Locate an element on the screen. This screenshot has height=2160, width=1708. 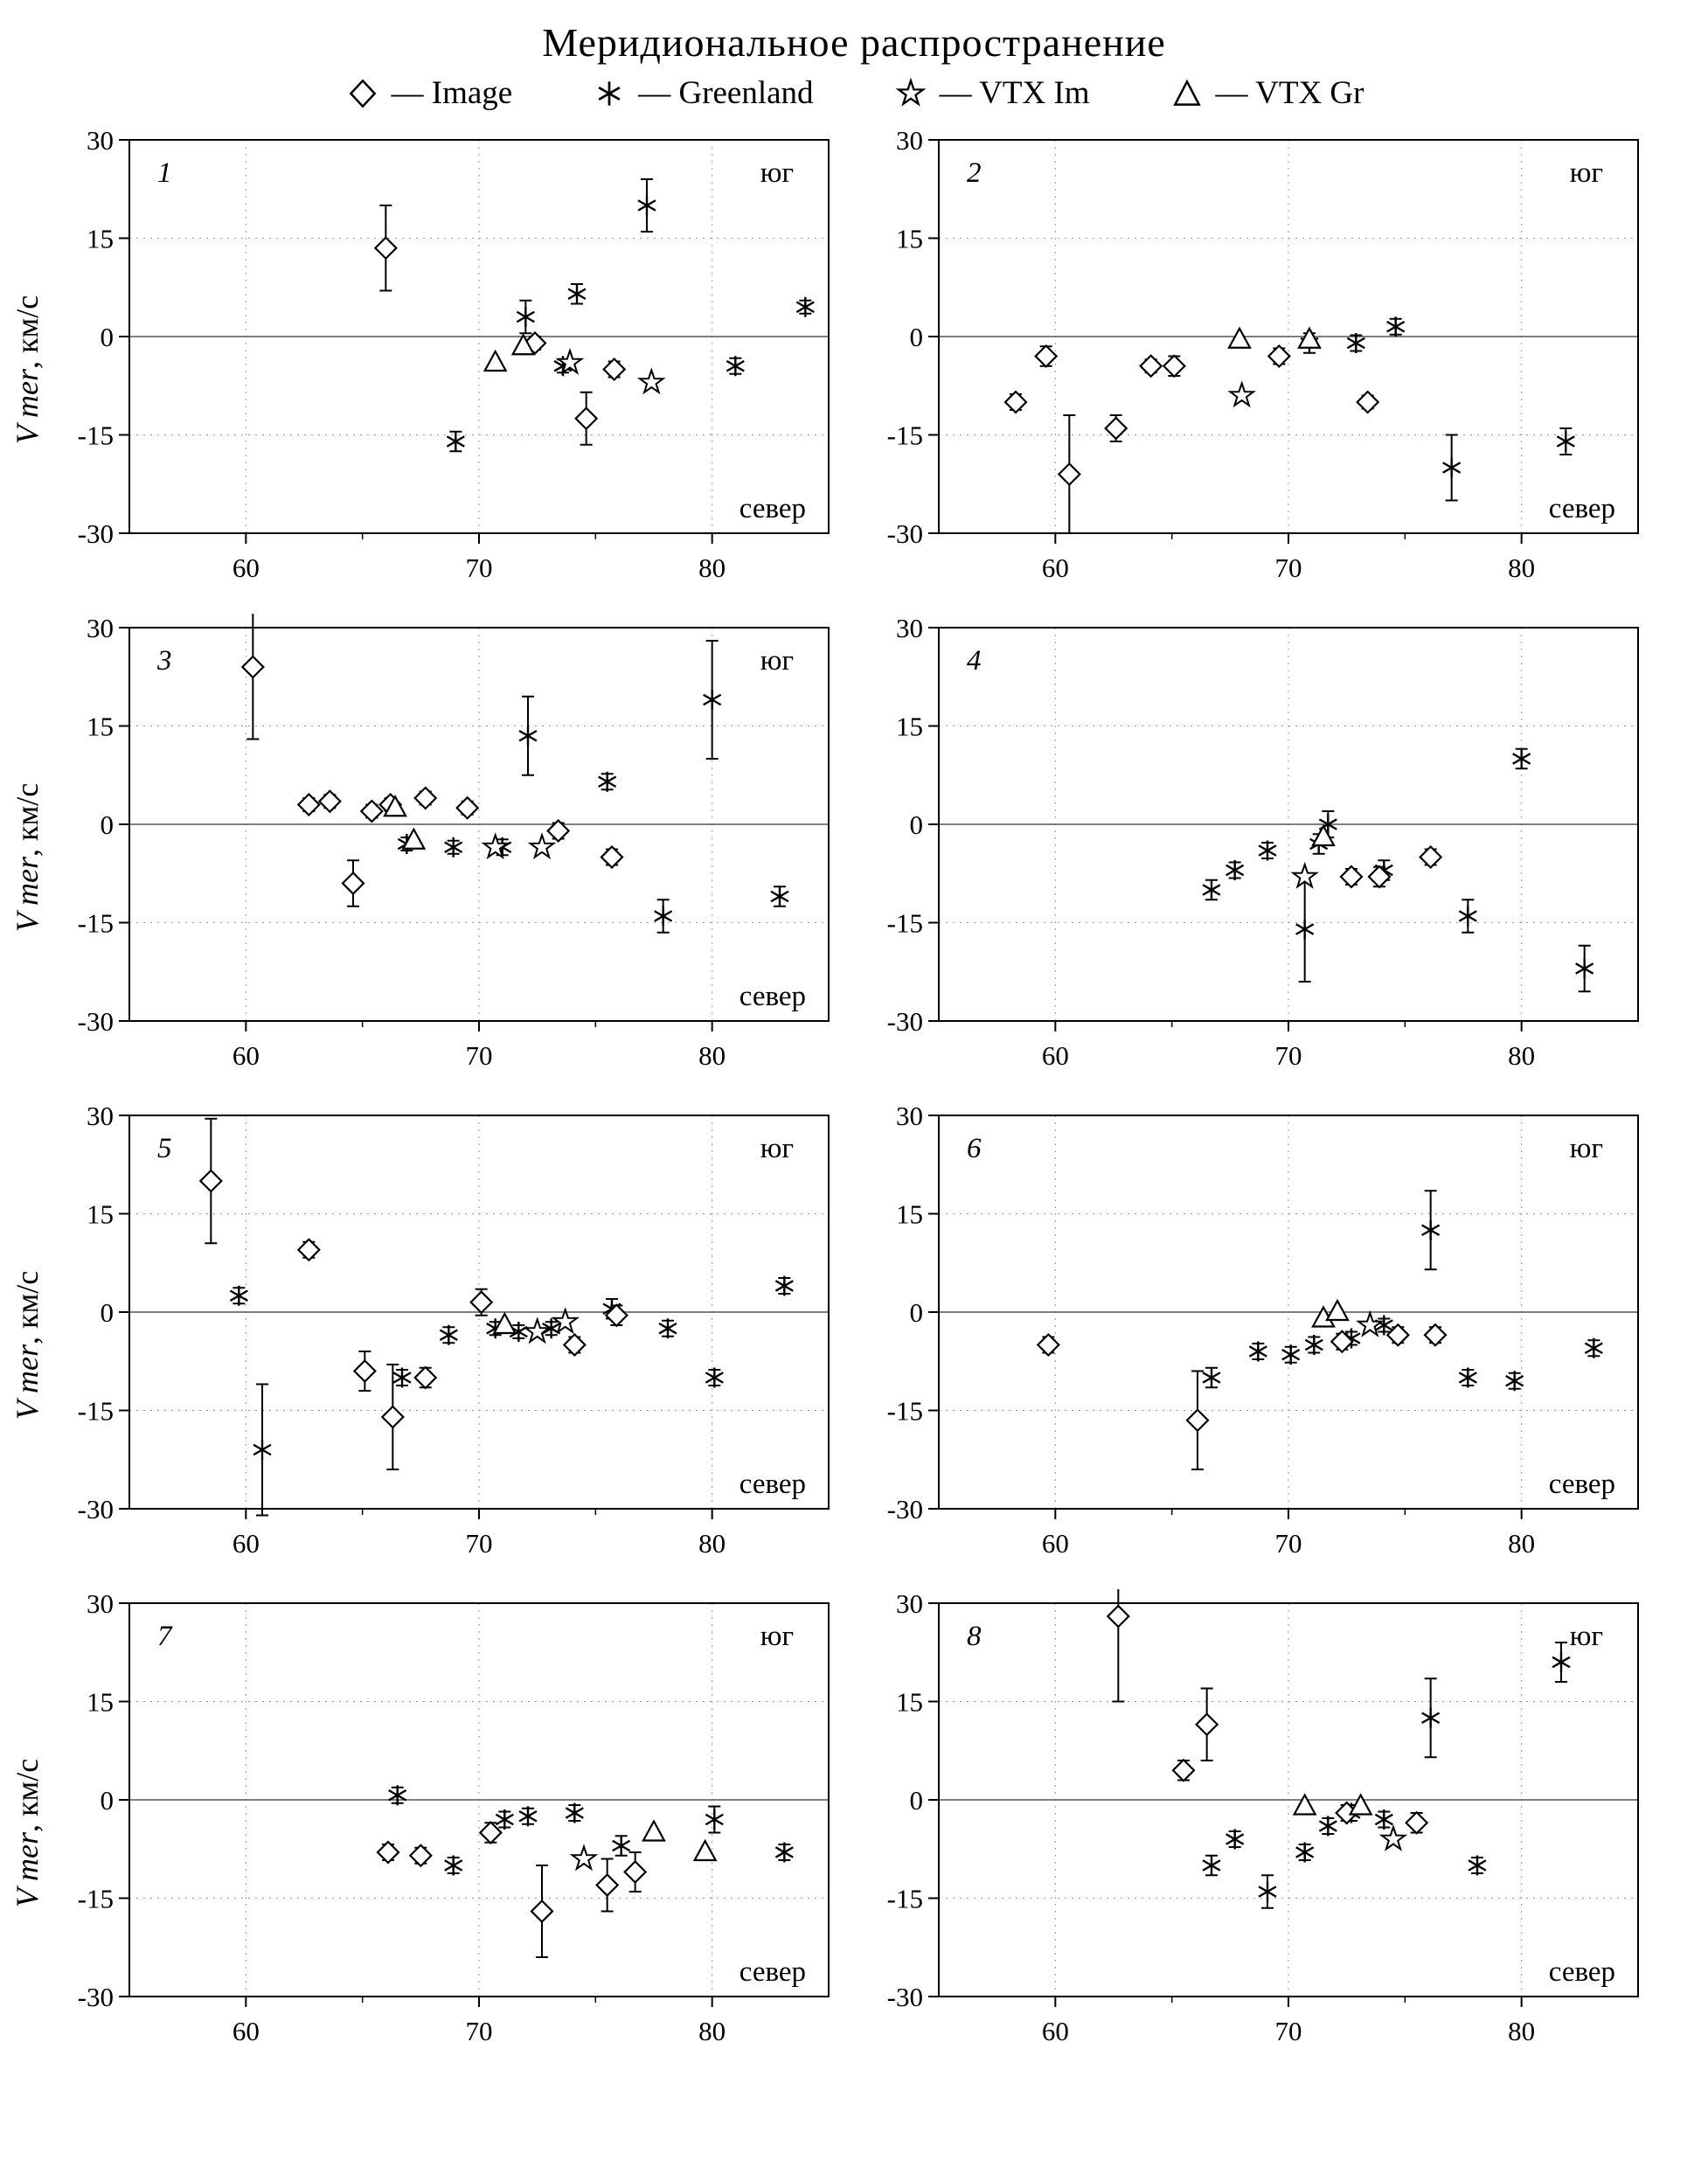
panel-1-chart: 60 70 80 -30 -15 0 15 30 1 юг север is located at coordinates (454, 355).